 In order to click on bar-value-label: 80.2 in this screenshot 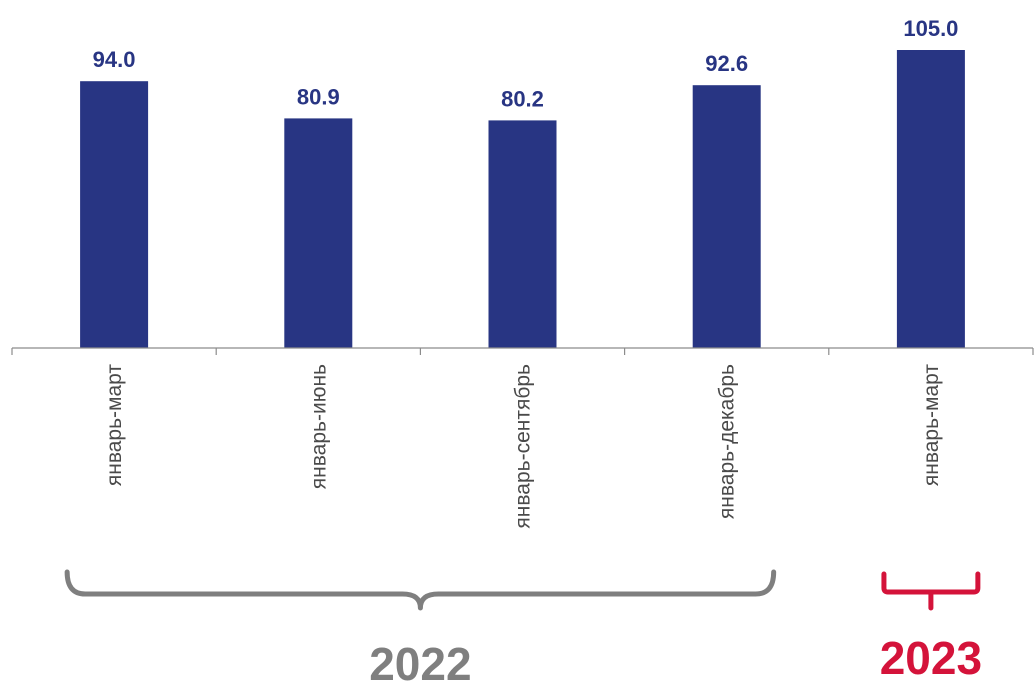, I will do `click(522, 98)`.